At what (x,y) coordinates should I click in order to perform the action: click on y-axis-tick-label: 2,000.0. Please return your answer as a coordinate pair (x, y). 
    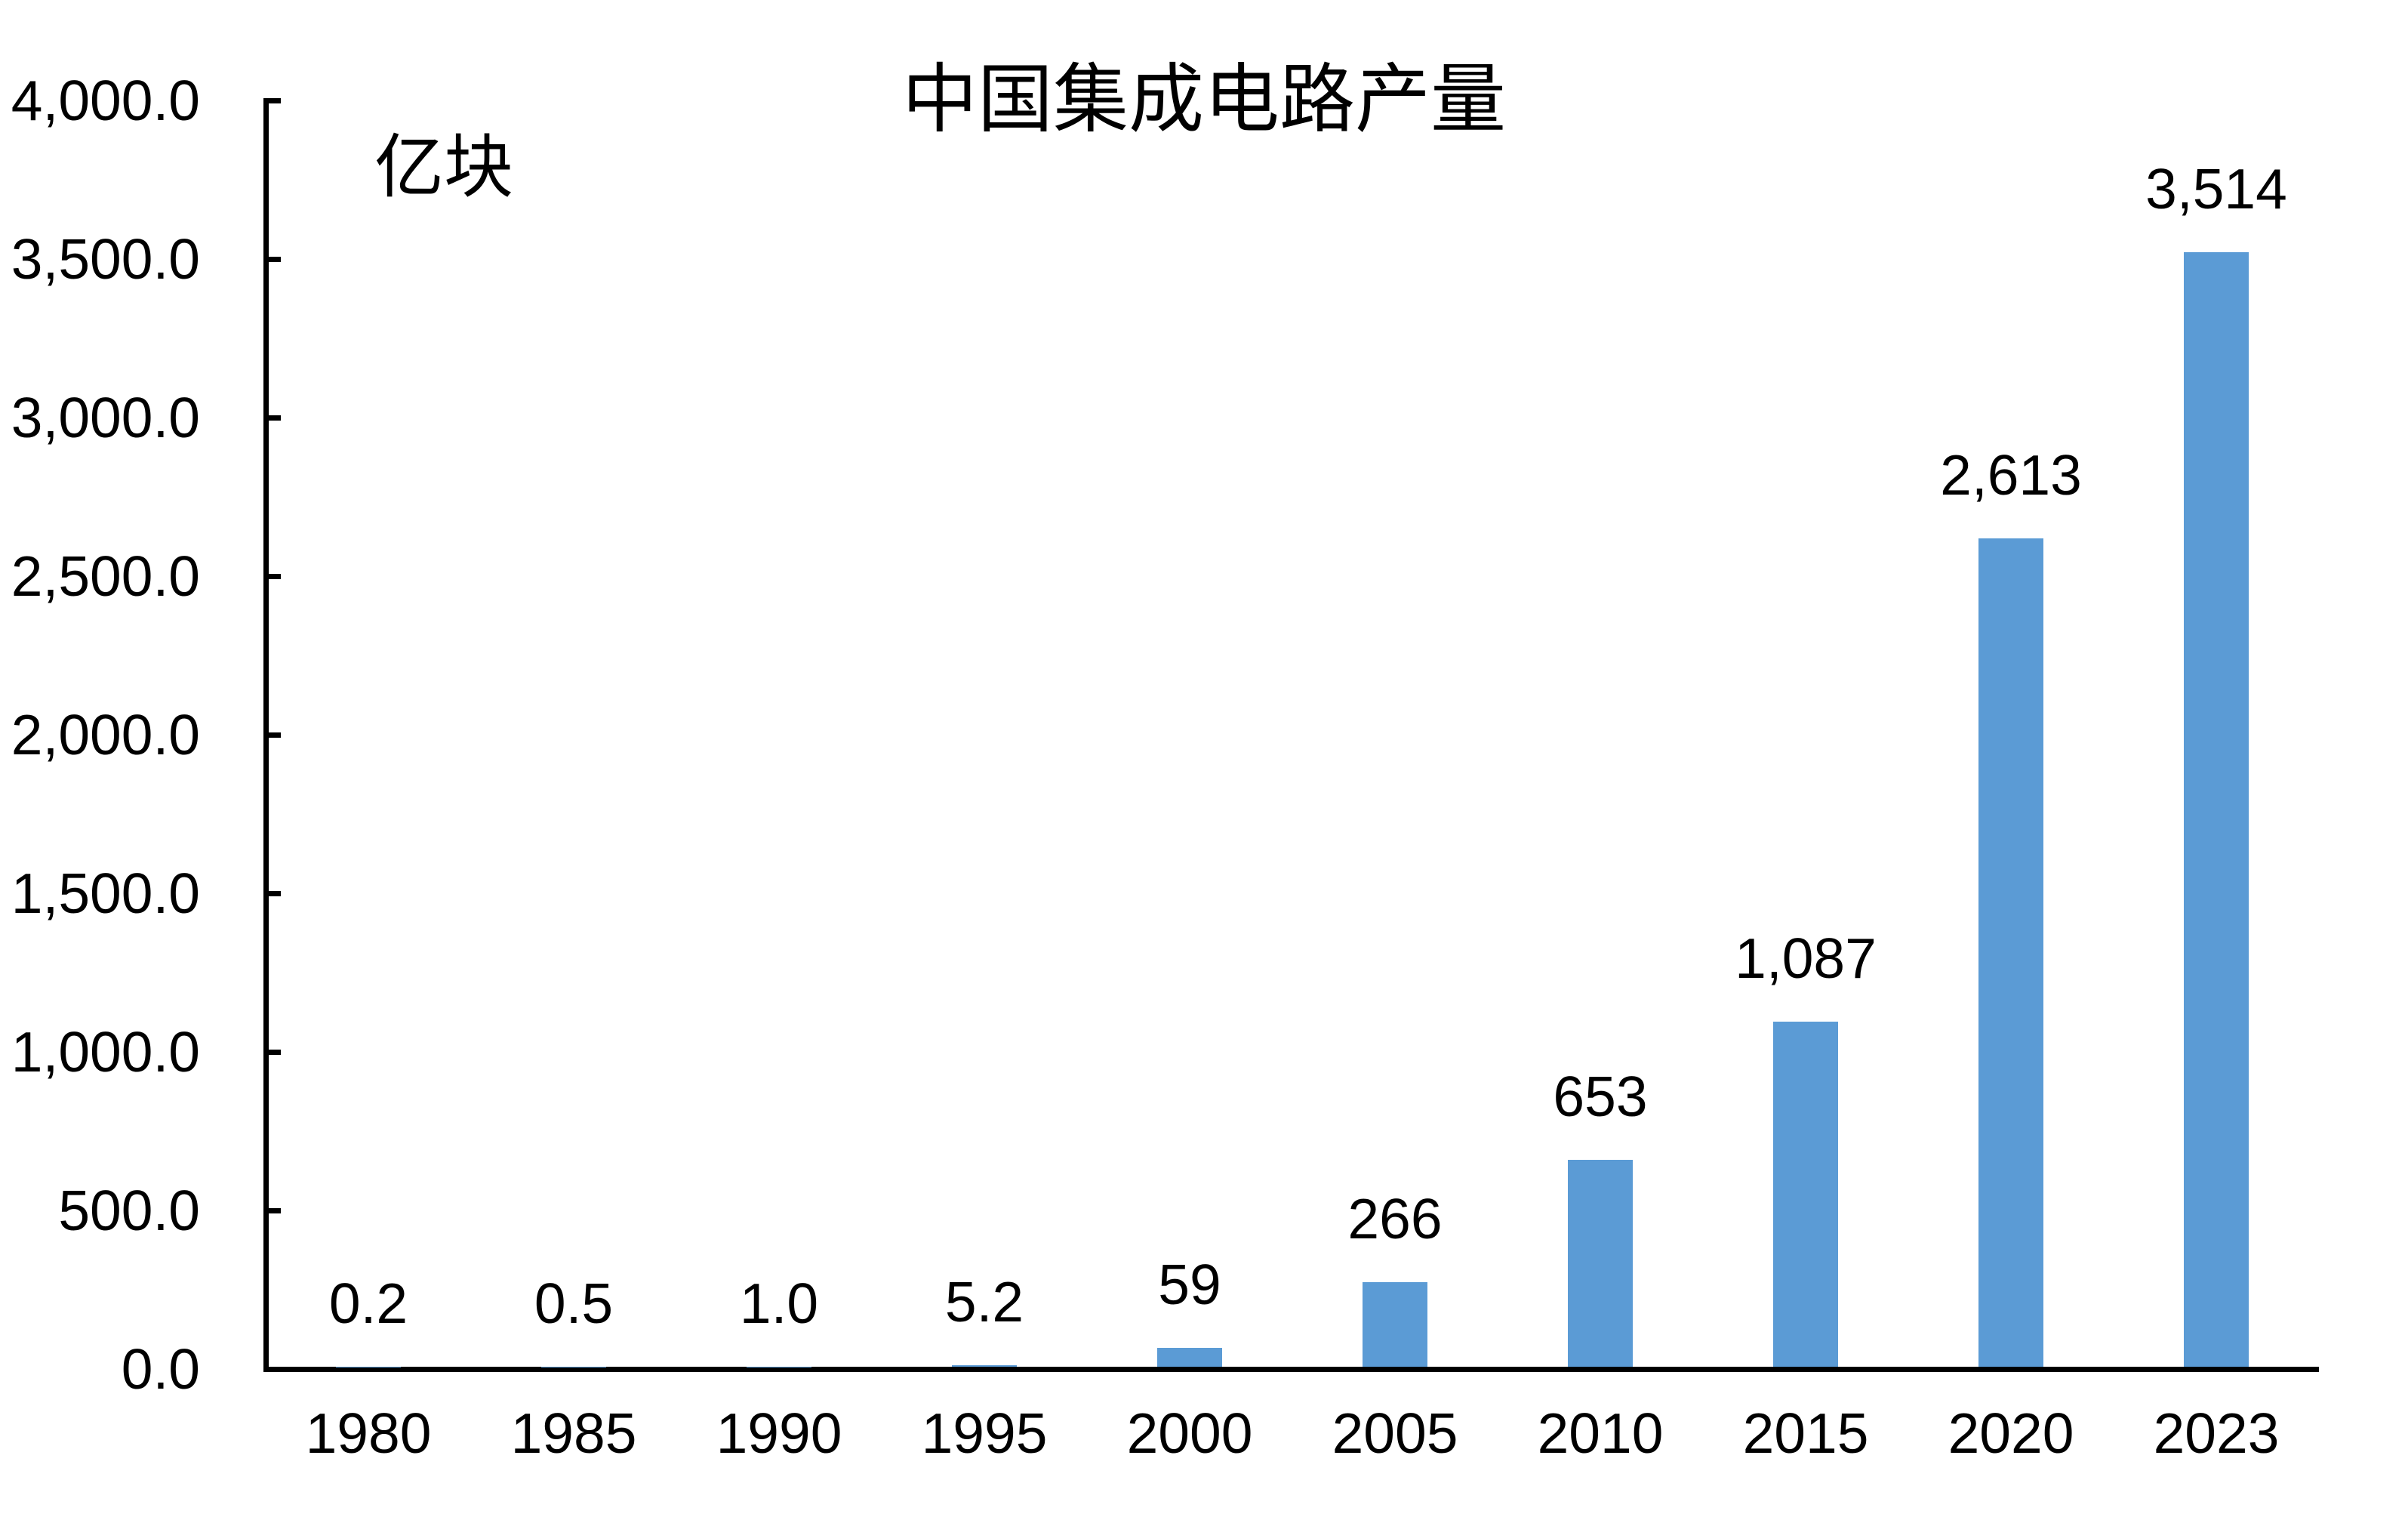
    Looking at the image, I should click on (105, 734).